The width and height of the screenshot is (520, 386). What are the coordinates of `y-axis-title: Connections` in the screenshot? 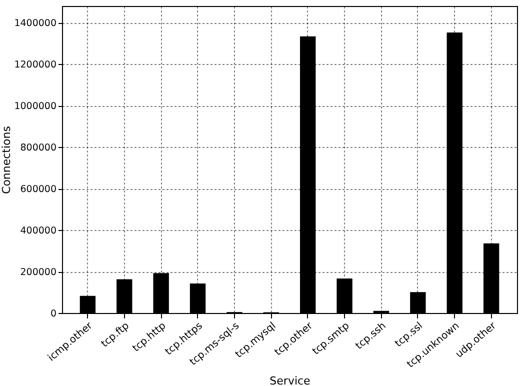 It's located at (7, 160).